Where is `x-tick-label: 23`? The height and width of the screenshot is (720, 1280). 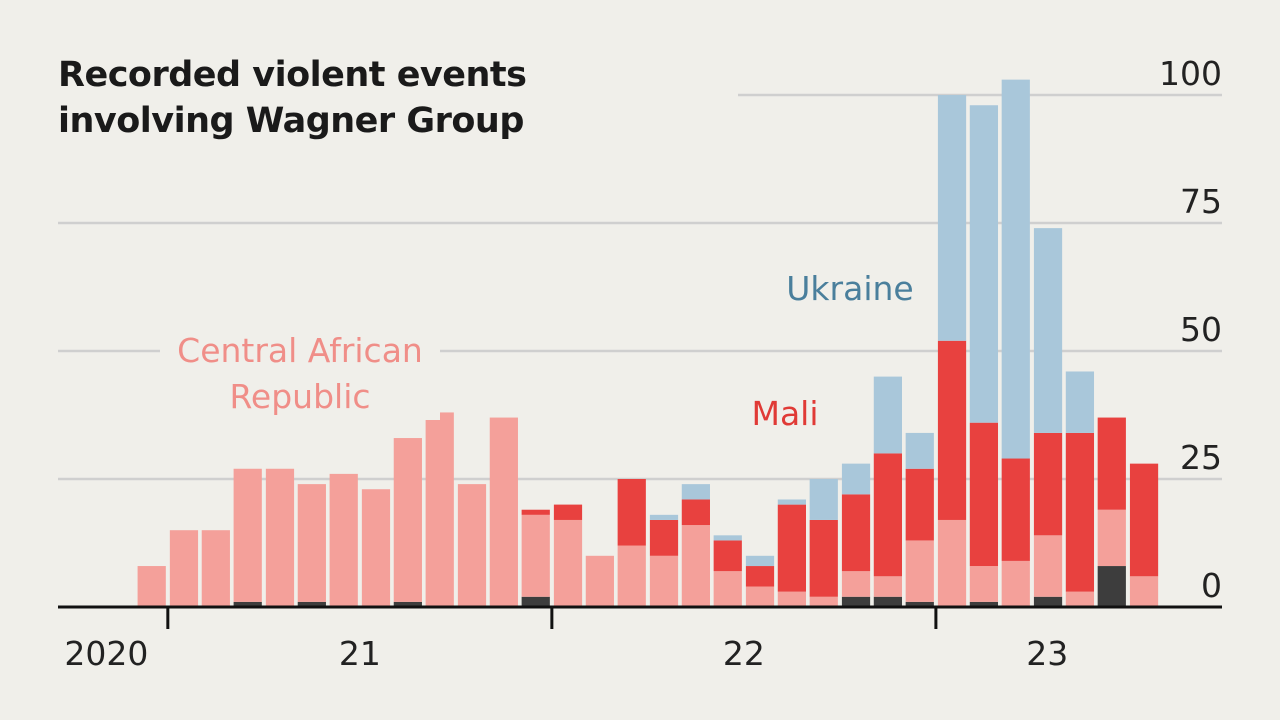 x-tick-label: 23 is located at coordinates (1047, 653).